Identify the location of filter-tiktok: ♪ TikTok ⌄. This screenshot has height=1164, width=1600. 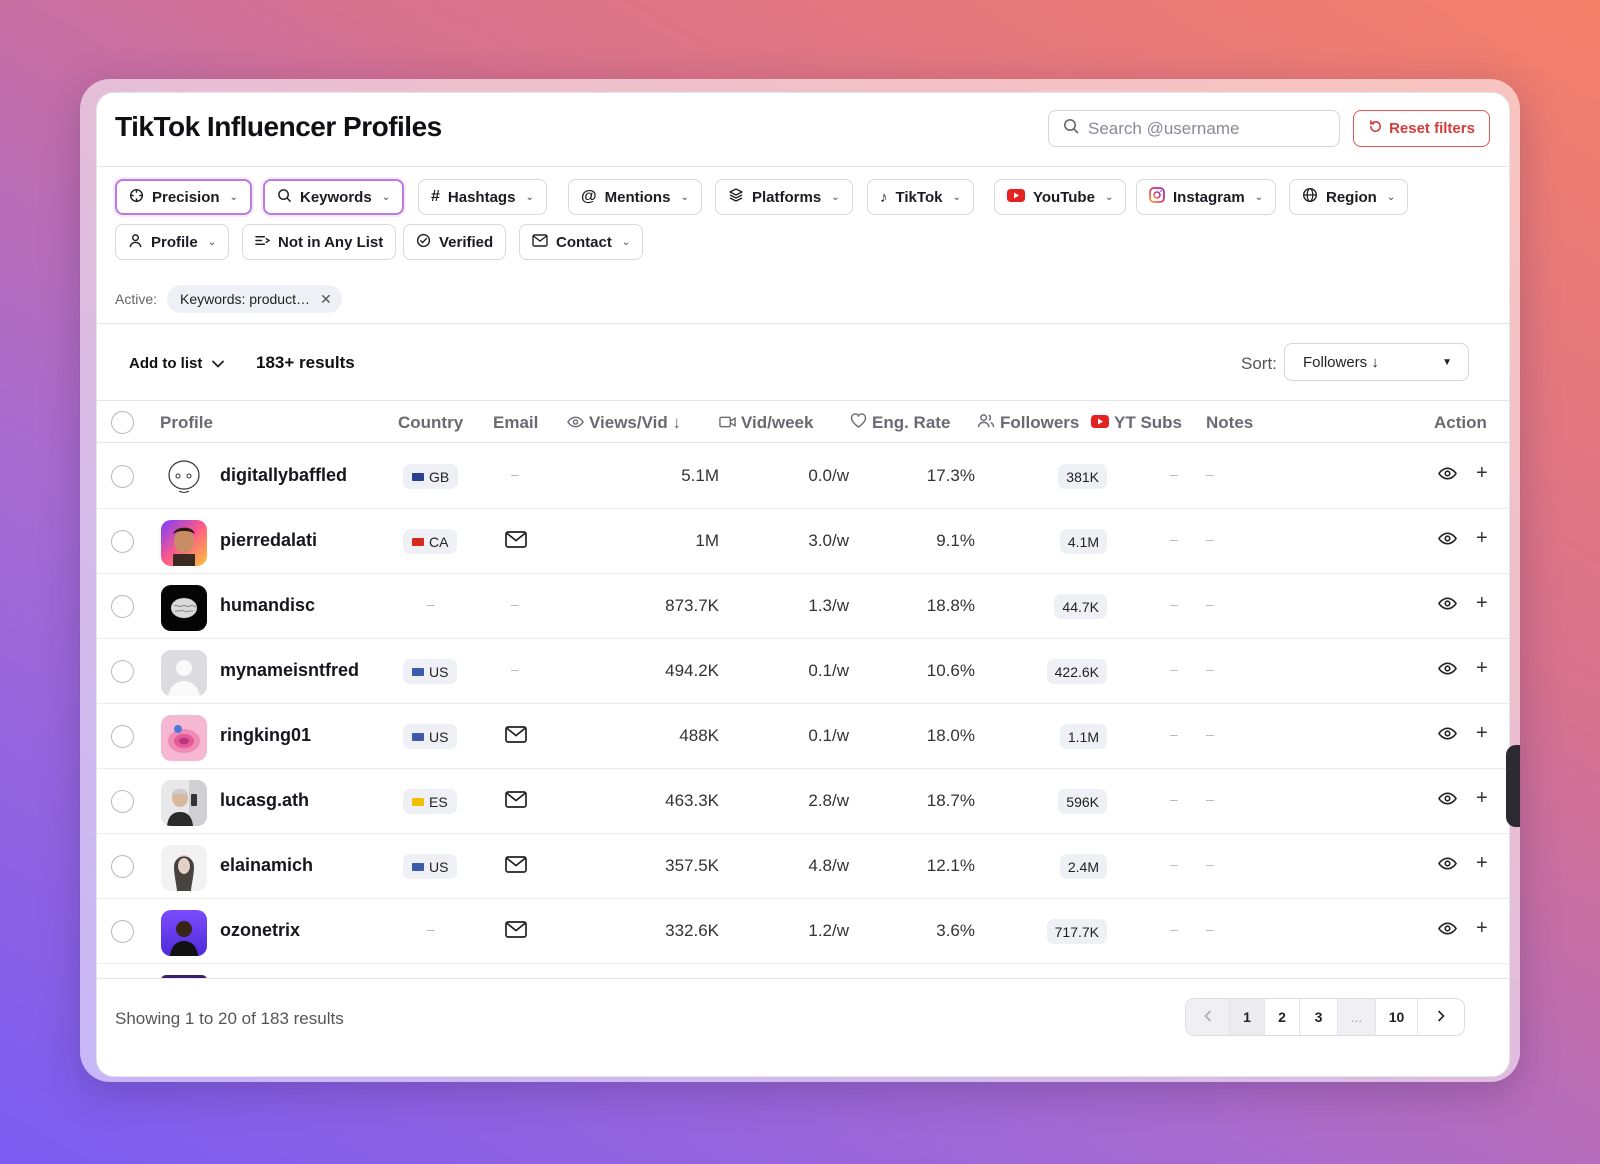
(920, 197).